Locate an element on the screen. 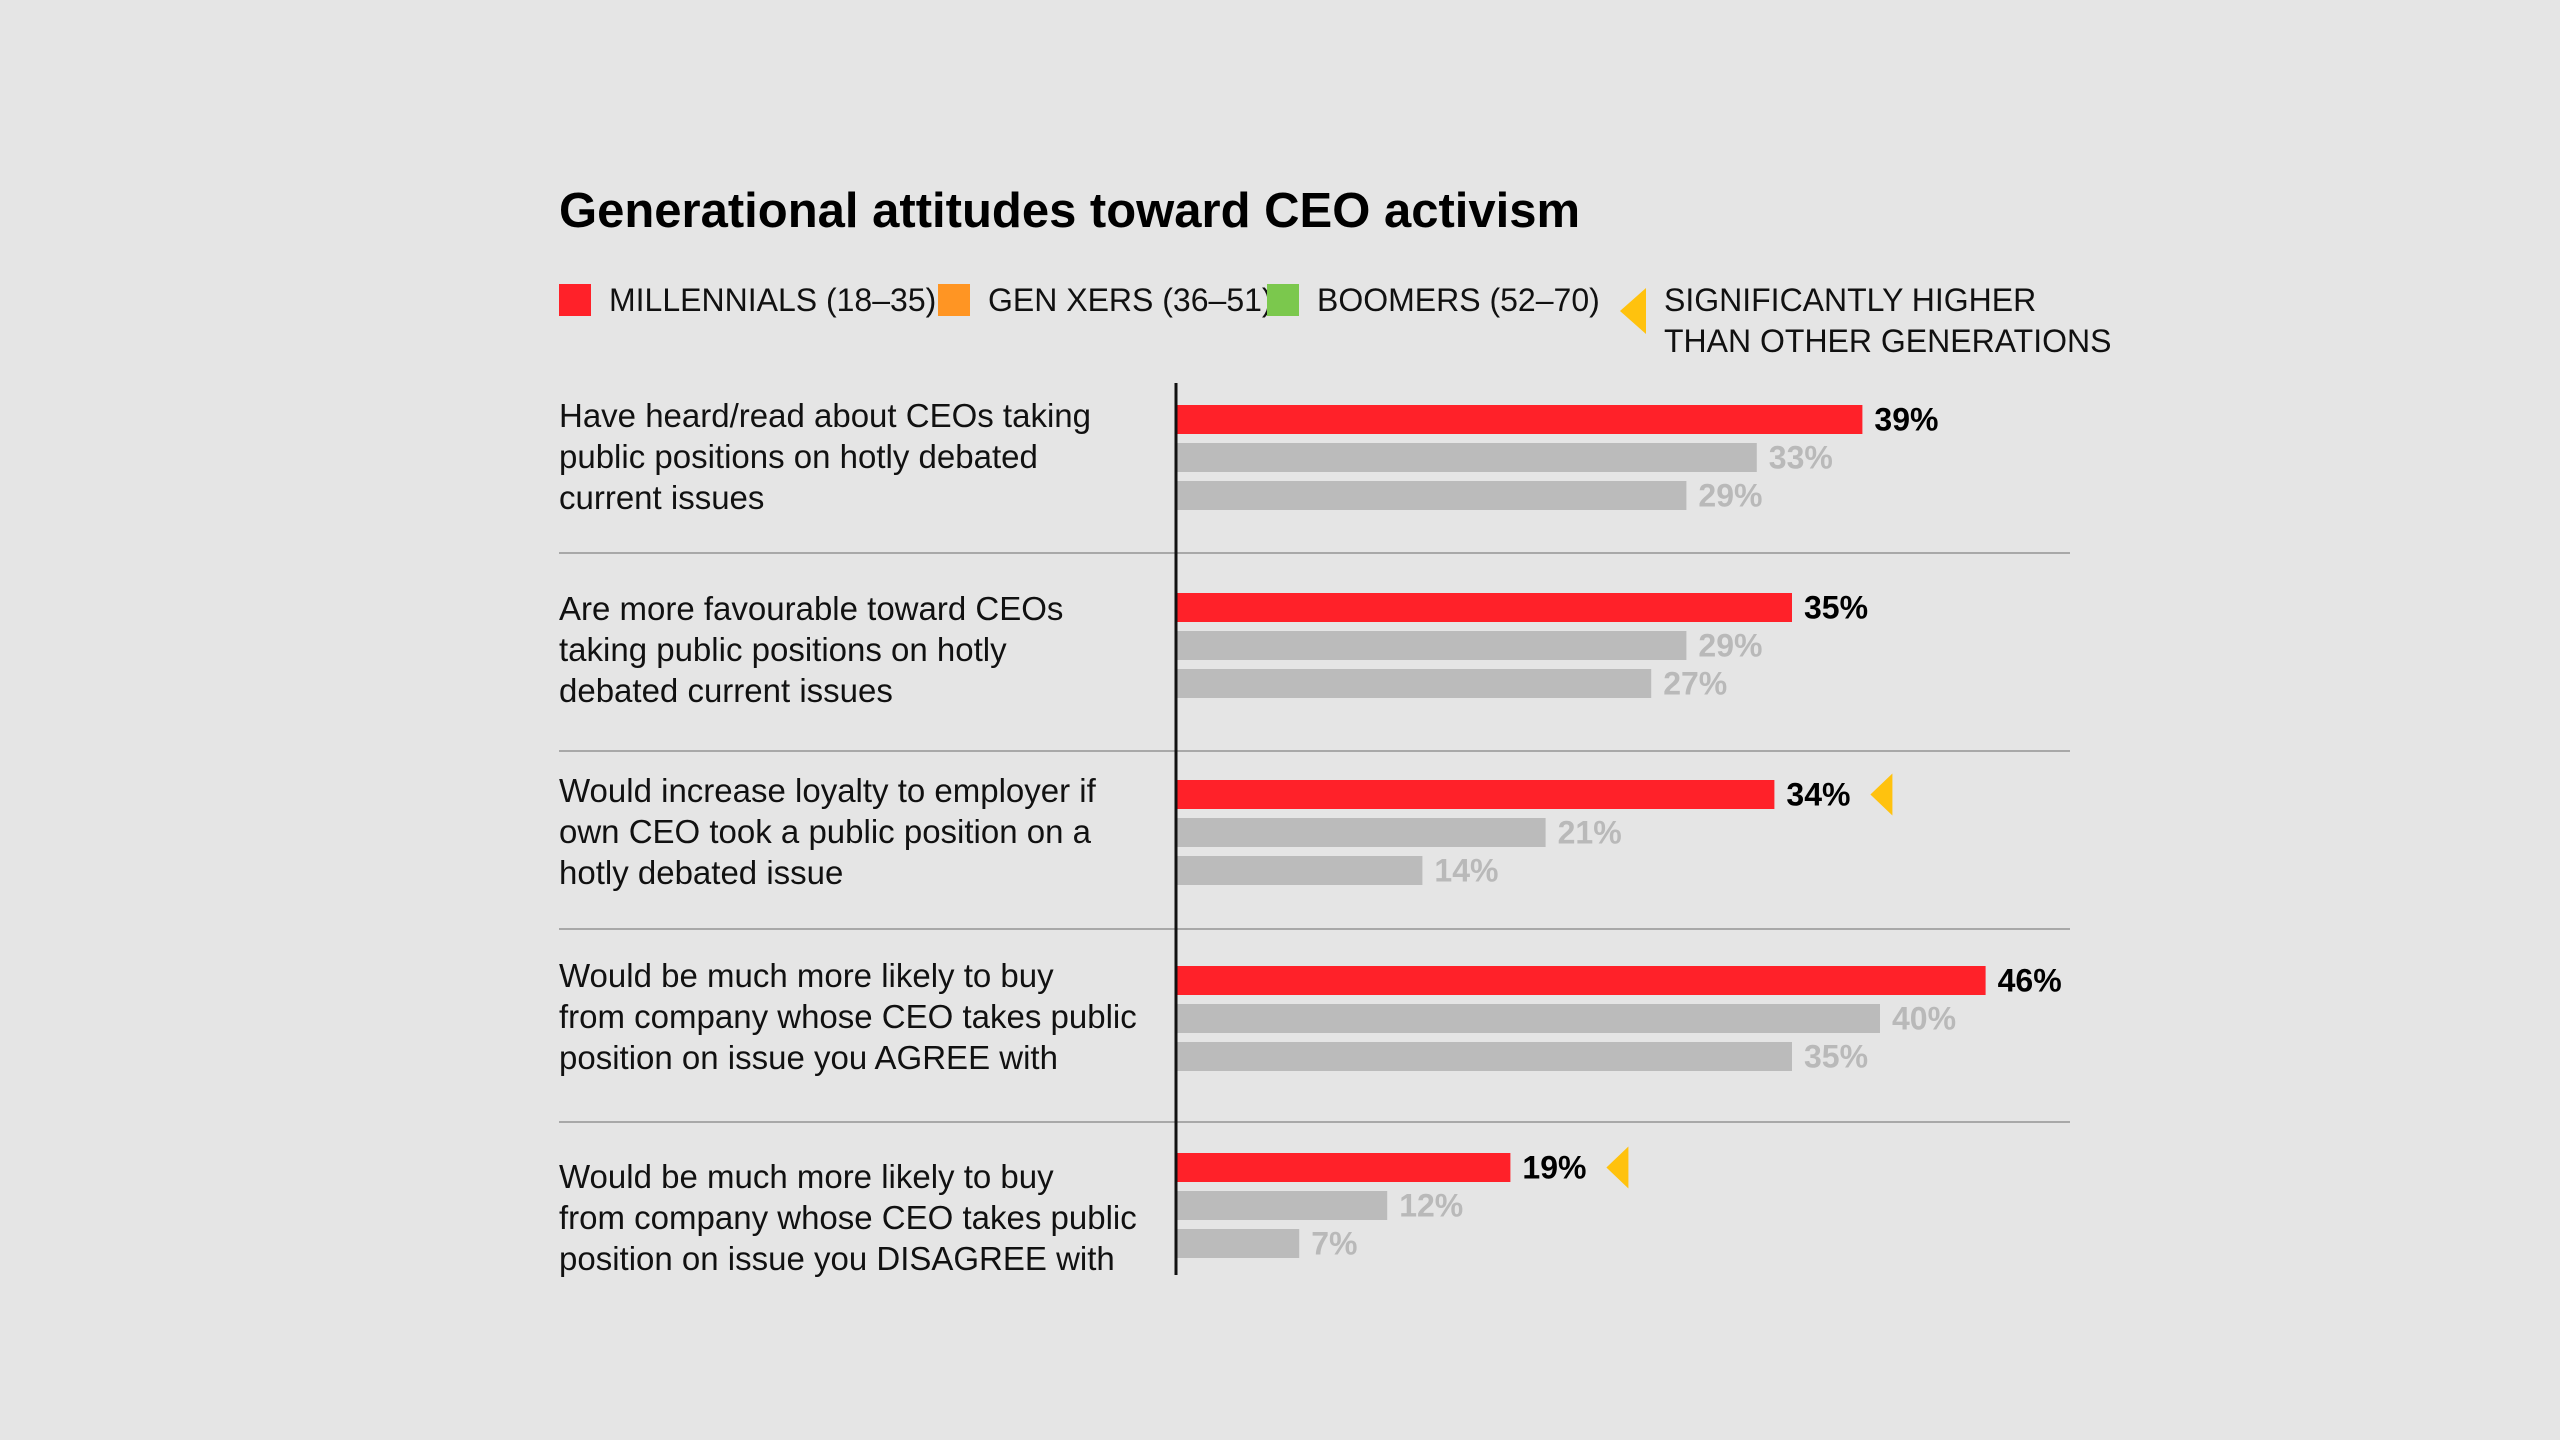 The height and width of the screenshot is (1440, 2560). data-label-millennials-2: 35% is located at coordinates (1836, 608).